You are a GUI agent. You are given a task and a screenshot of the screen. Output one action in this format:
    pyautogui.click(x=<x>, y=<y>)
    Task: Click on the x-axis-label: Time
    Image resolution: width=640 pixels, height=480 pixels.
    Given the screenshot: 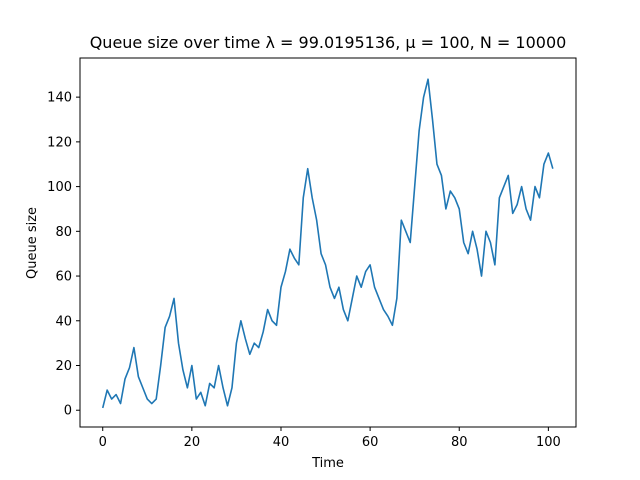 What is the action you would take?
    pyautogui.click(x=327, y=463)
    